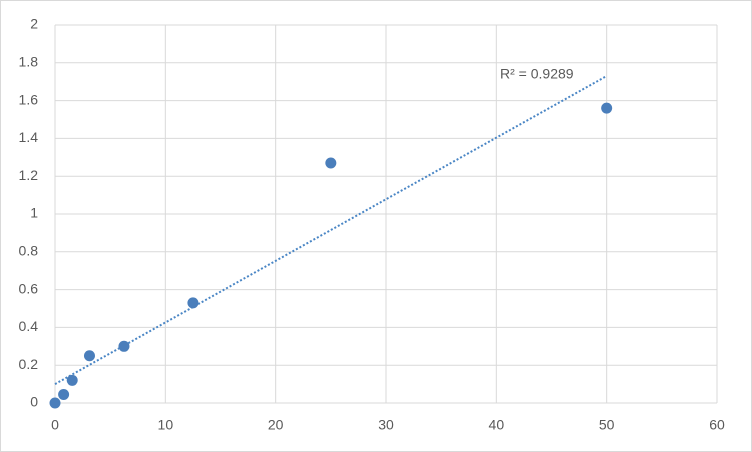  What do you see at coordinates (276, 425) in the screenshot?
I see `x-tick-label: 20` at bounding box center [276, 425].